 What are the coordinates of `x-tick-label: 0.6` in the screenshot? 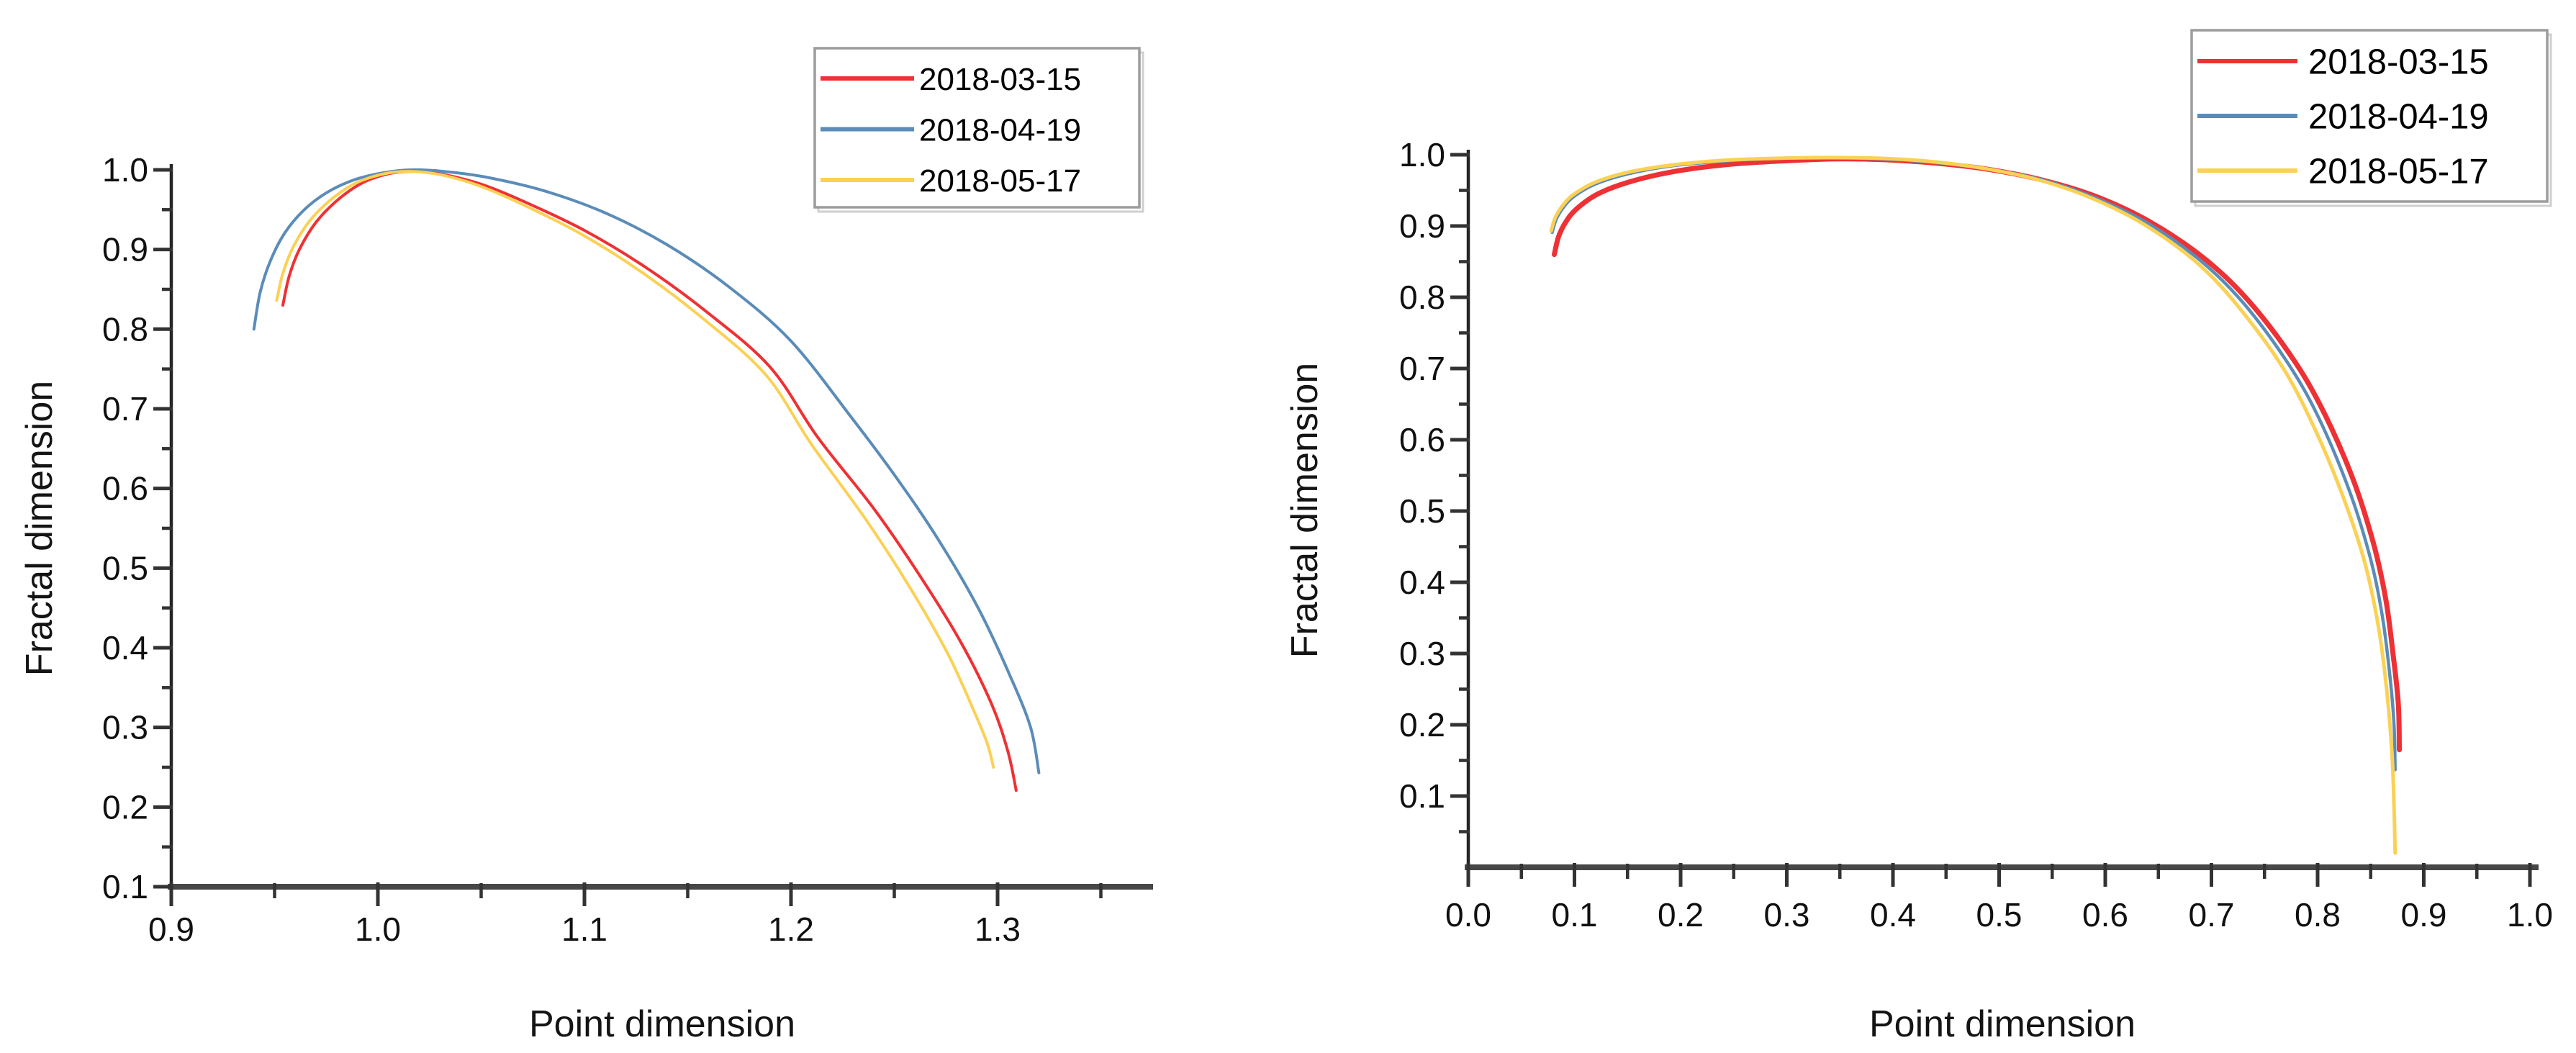 It's located at (2105, 915).